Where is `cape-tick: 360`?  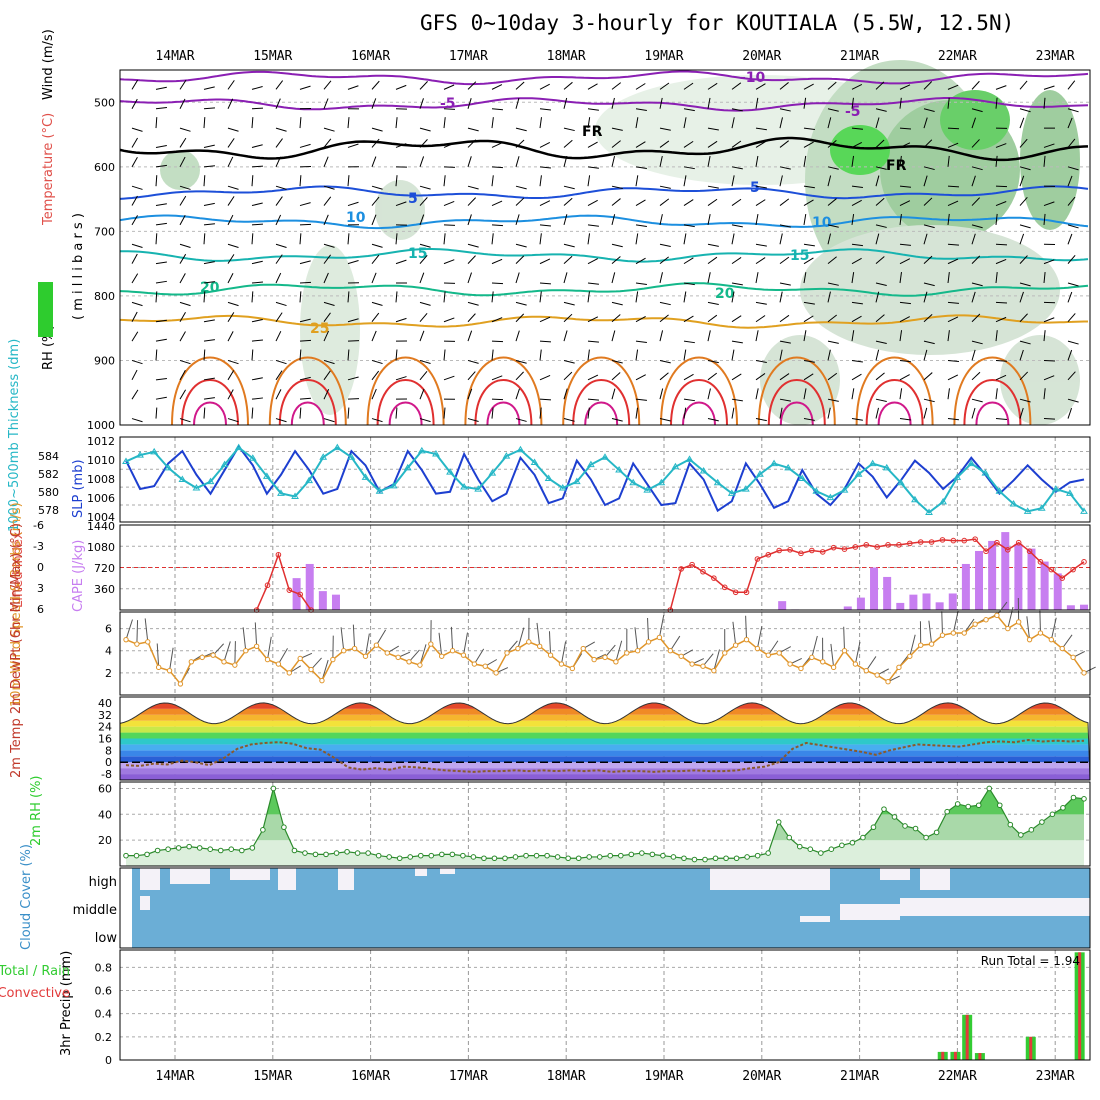
cape-tick: 360 is located at coordinates (104, 589).